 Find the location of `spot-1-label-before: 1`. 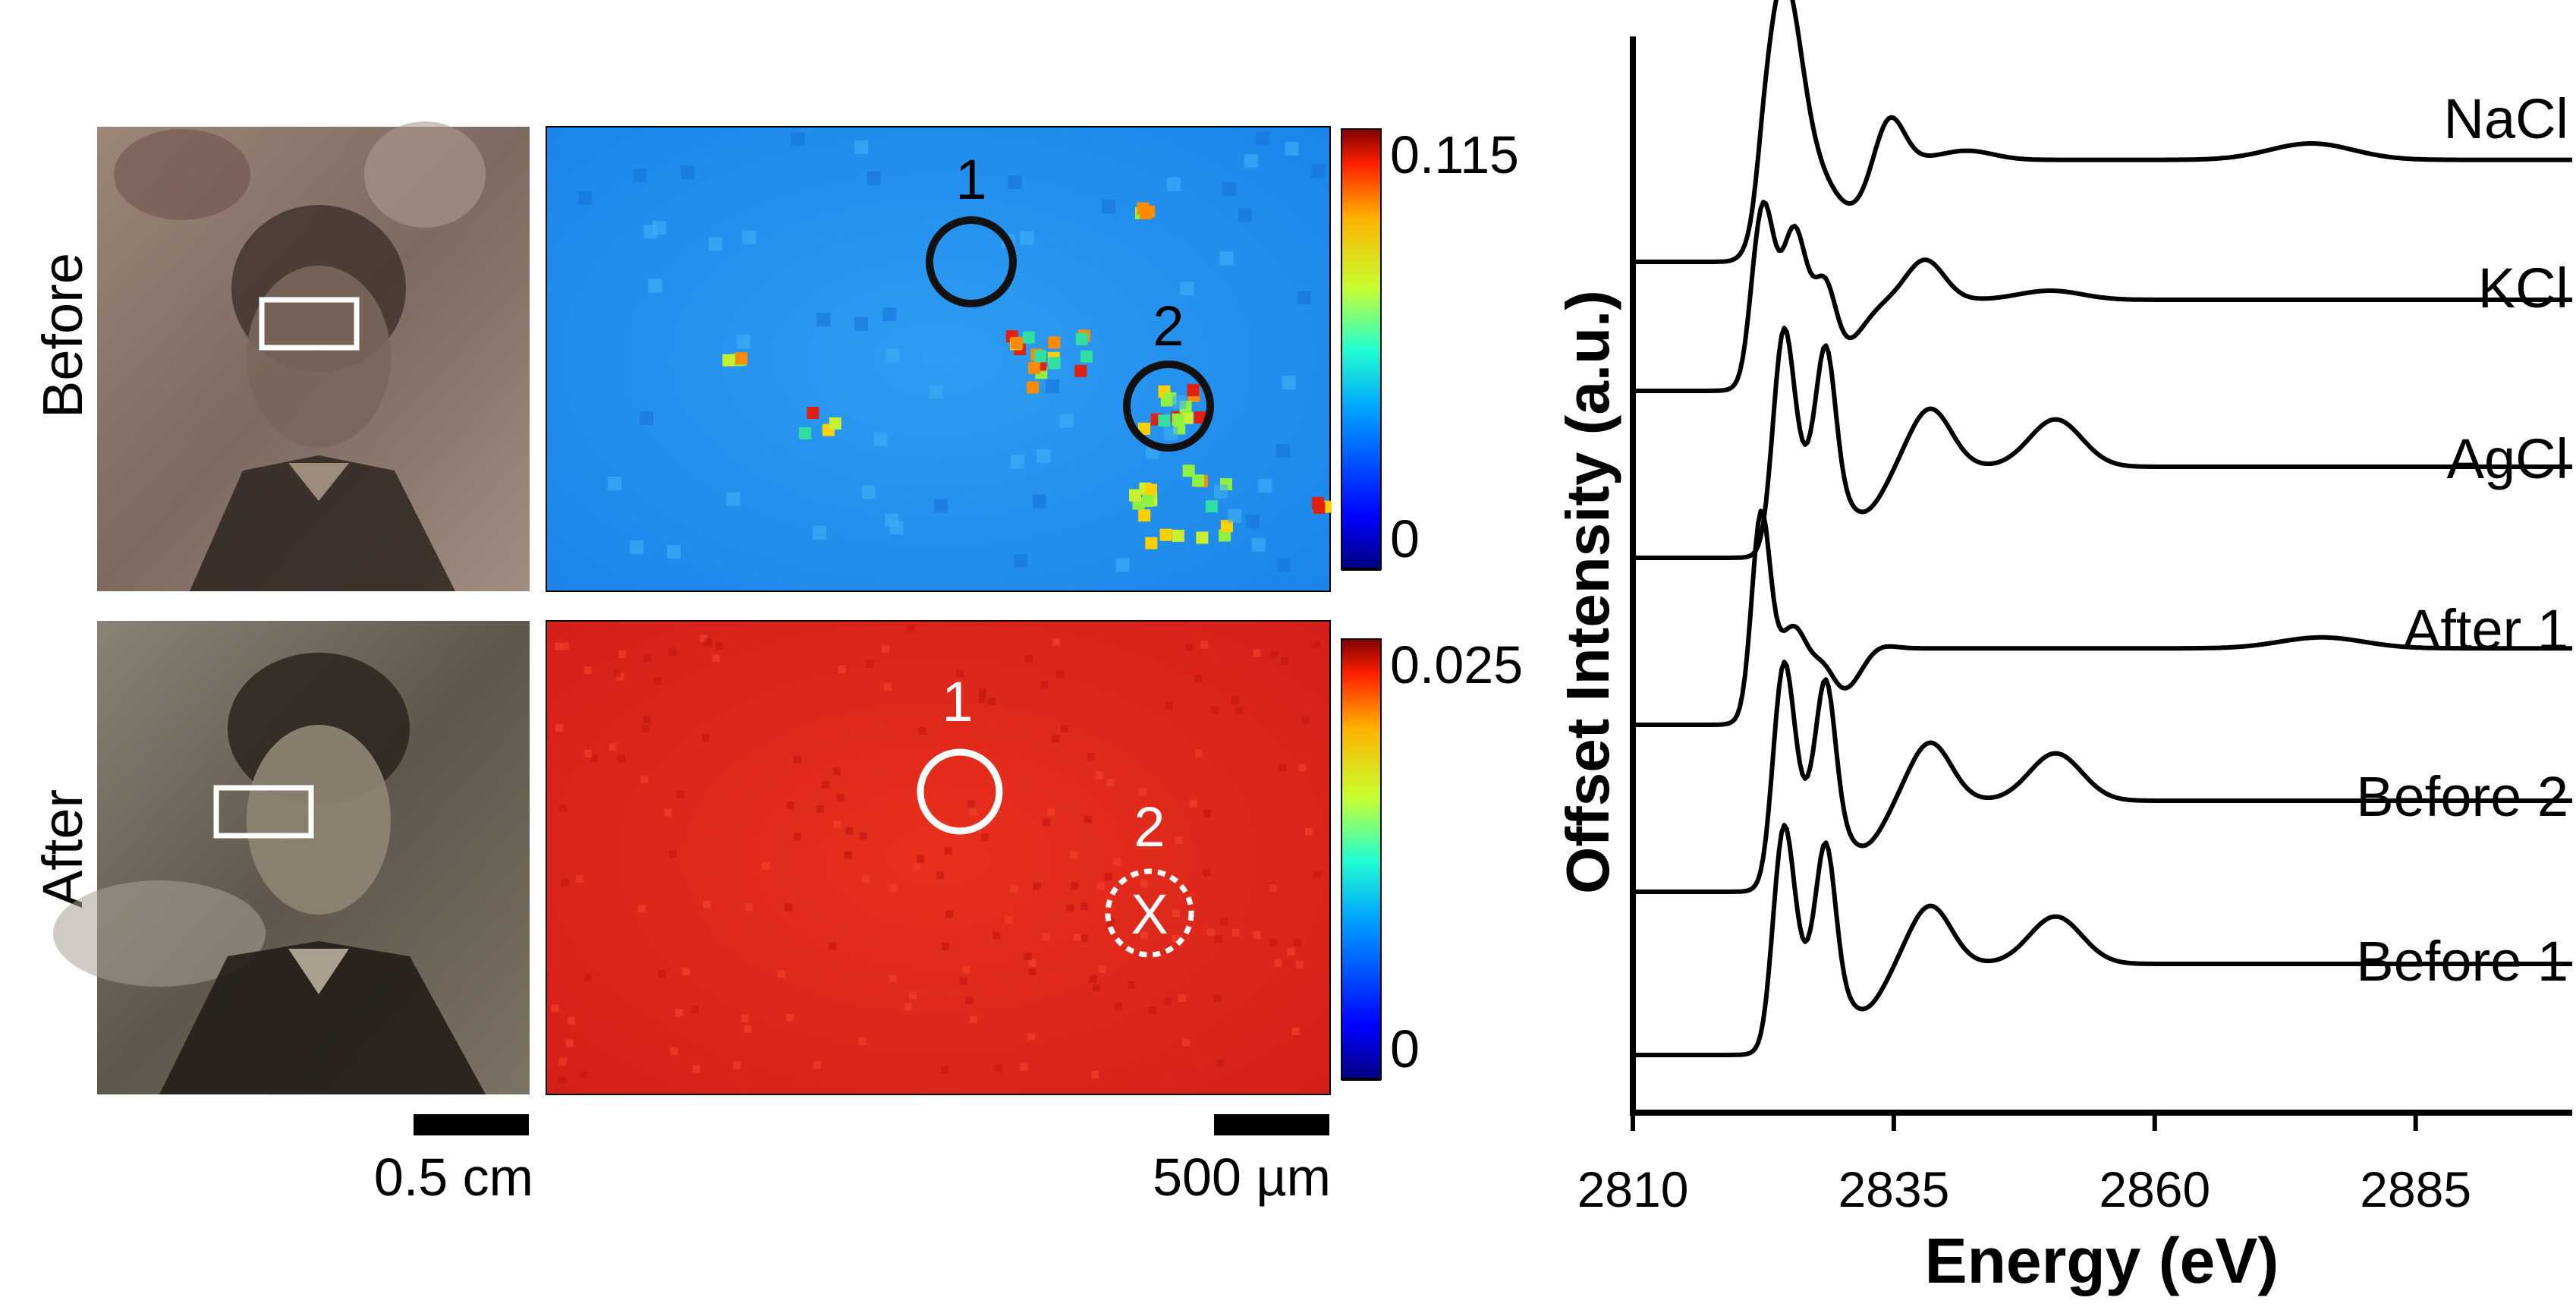

spot-1-label-before: 1 is located at coordinates (970, 180).